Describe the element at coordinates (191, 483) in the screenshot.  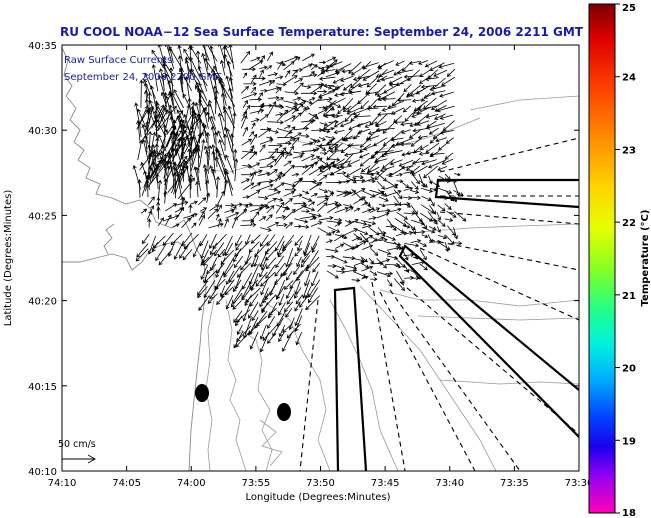
I see `x-tick-label: 74:00` at that location.